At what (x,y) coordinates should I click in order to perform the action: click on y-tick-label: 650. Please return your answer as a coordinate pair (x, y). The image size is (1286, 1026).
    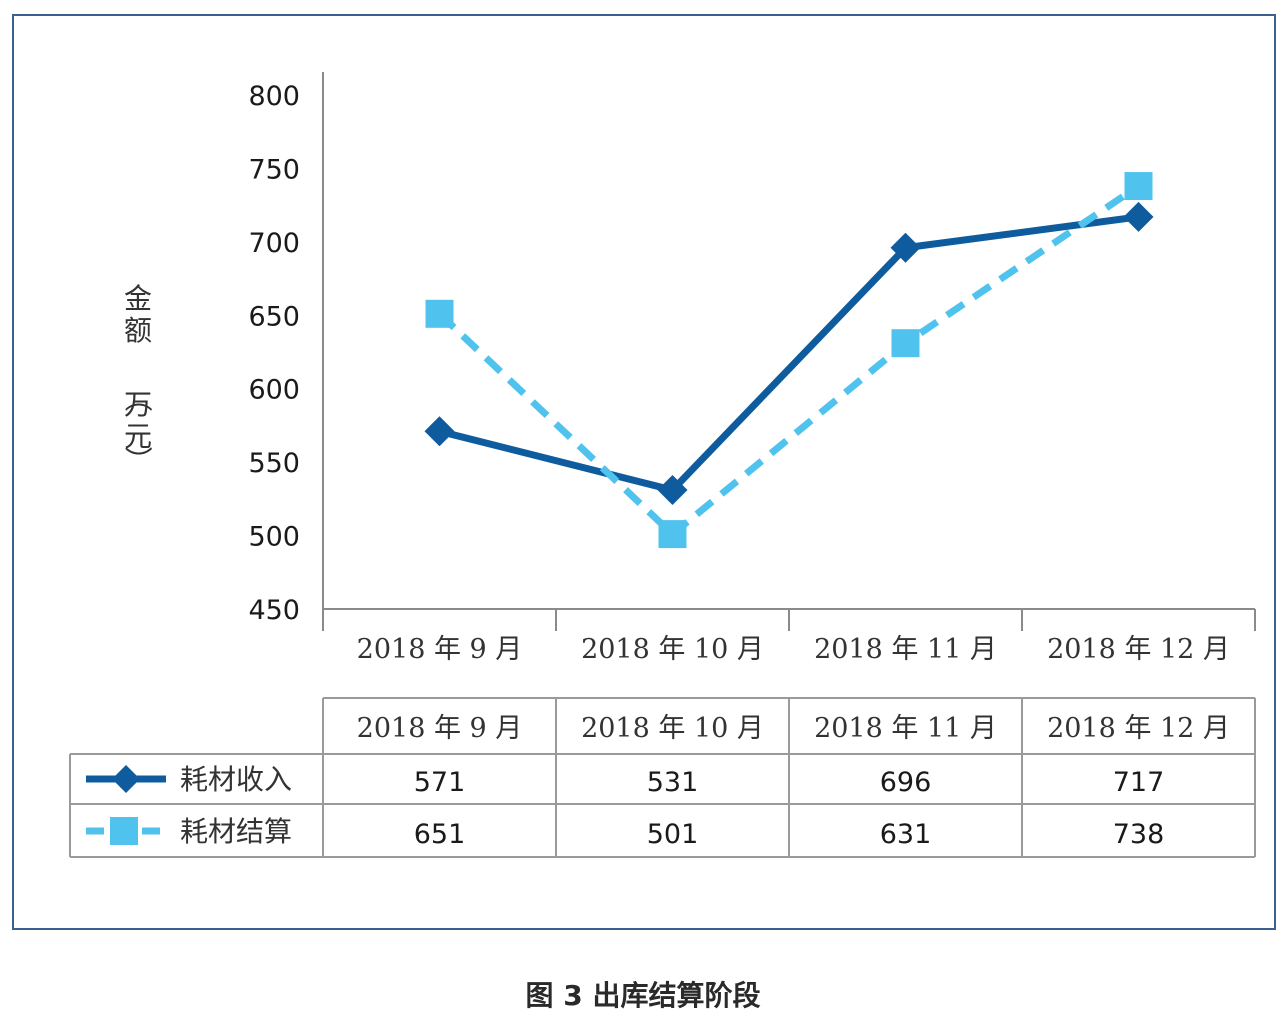
    Looking at the image, I should click on (274, 316).